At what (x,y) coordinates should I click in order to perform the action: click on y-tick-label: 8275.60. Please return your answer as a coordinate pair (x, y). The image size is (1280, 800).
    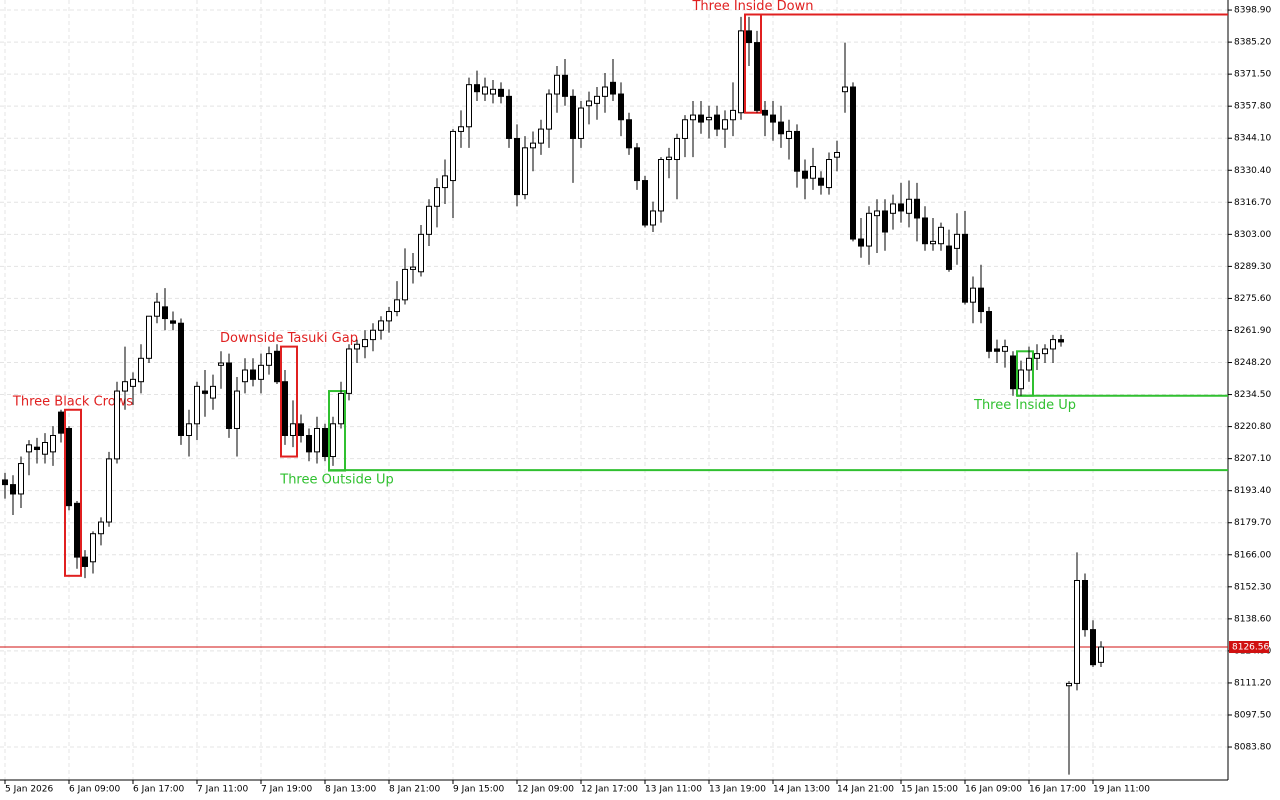
    Looking at the image, I should click on (1252, 299).